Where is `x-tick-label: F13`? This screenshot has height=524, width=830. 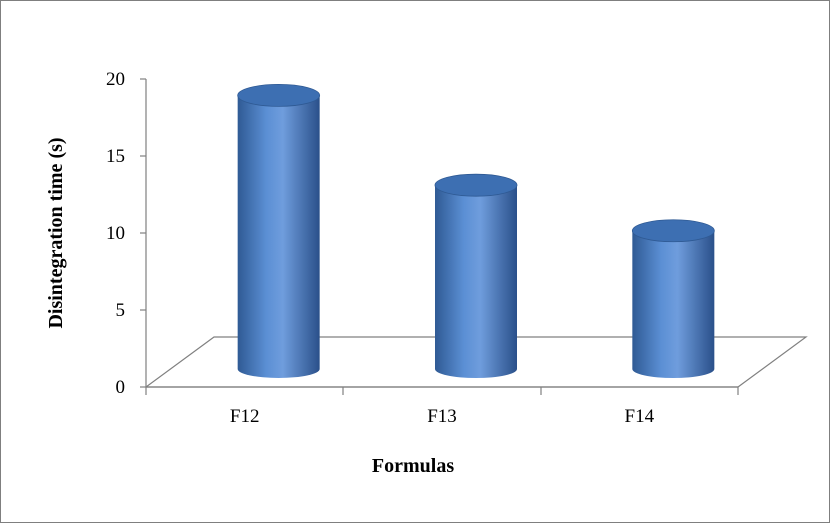 x-tick-label: F13 is located at coordinates (442, 416).